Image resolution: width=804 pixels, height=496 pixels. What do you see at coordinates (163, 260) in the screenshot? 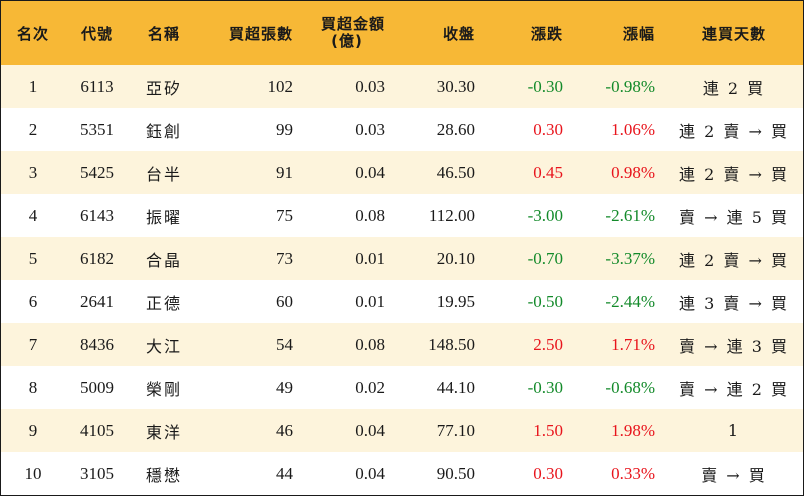
I see `cell-name: 合晶` at bounding box center [163, 260].